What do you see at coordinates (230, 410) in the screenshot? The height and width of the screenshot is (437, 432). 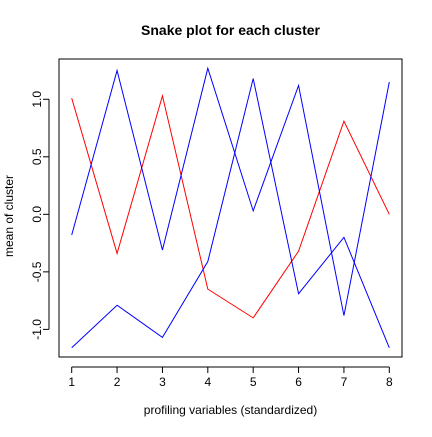 I see `x-axis-label: profiling variables (standardized)` at bounding box center [230, 410].